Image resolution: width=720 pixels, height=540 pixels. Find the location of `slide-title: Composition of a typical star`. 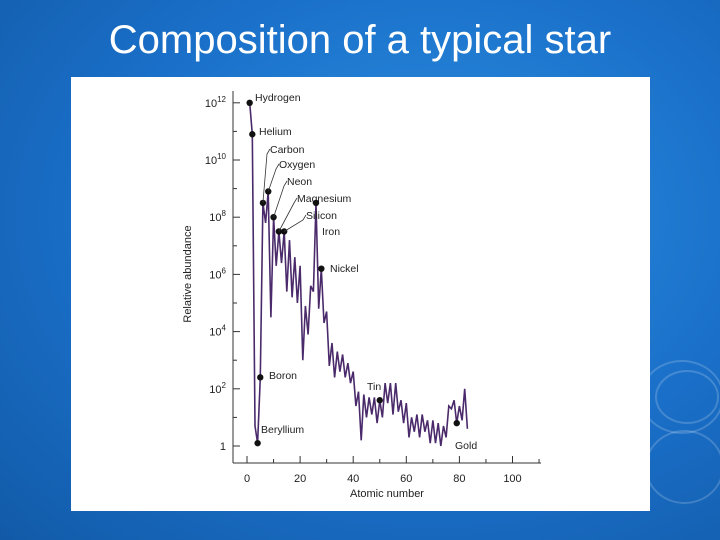

slide-title: Composition of a typical star is located at coordinates (360, 40).